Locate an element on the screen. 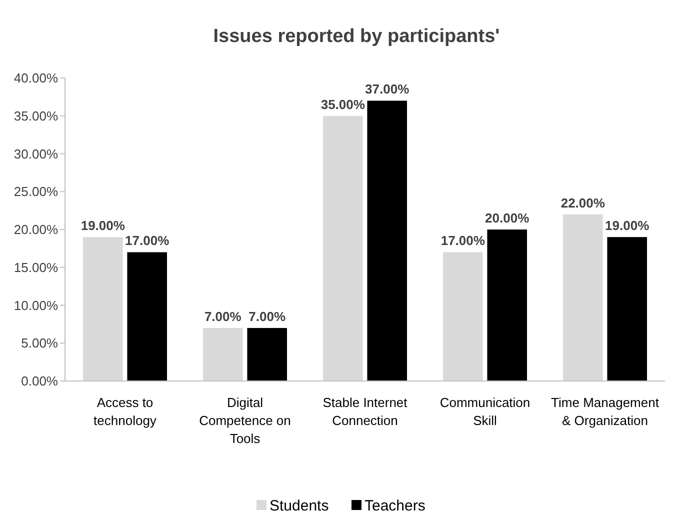  chart-title: Issues reported by participants' is located at coordinates (356, 36).